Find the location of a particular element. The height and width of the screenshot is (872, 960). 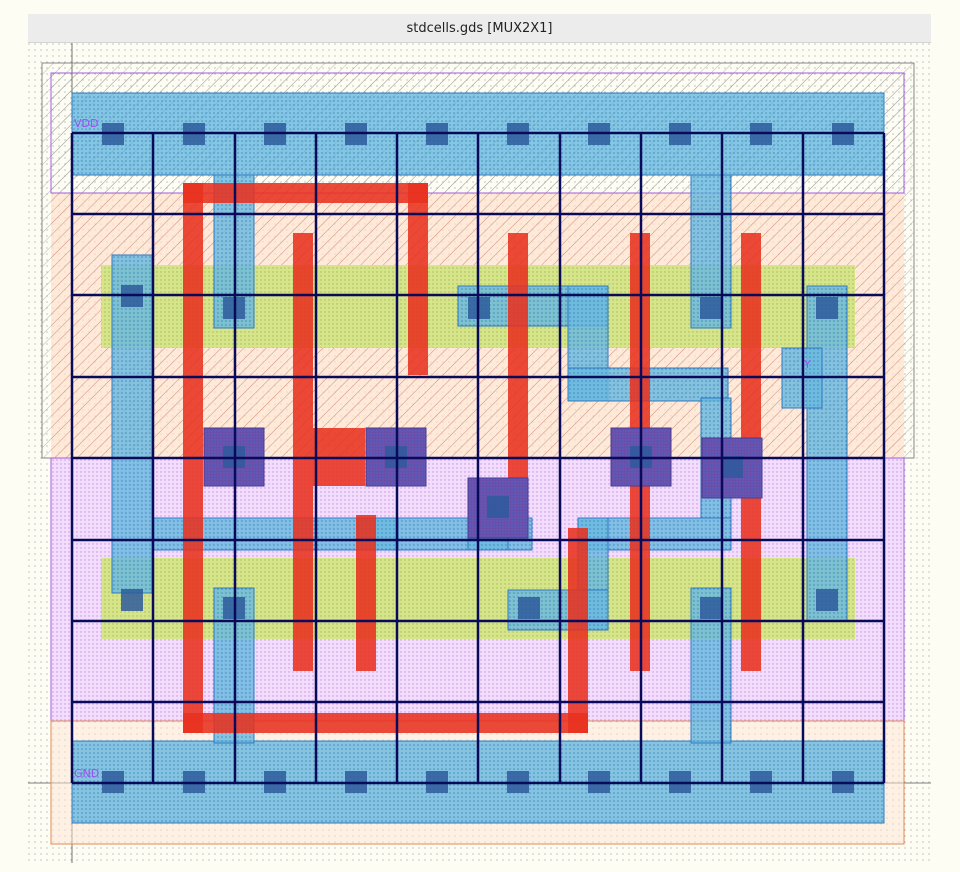

y-pin-label: Y is located at coordinates (807, 364).